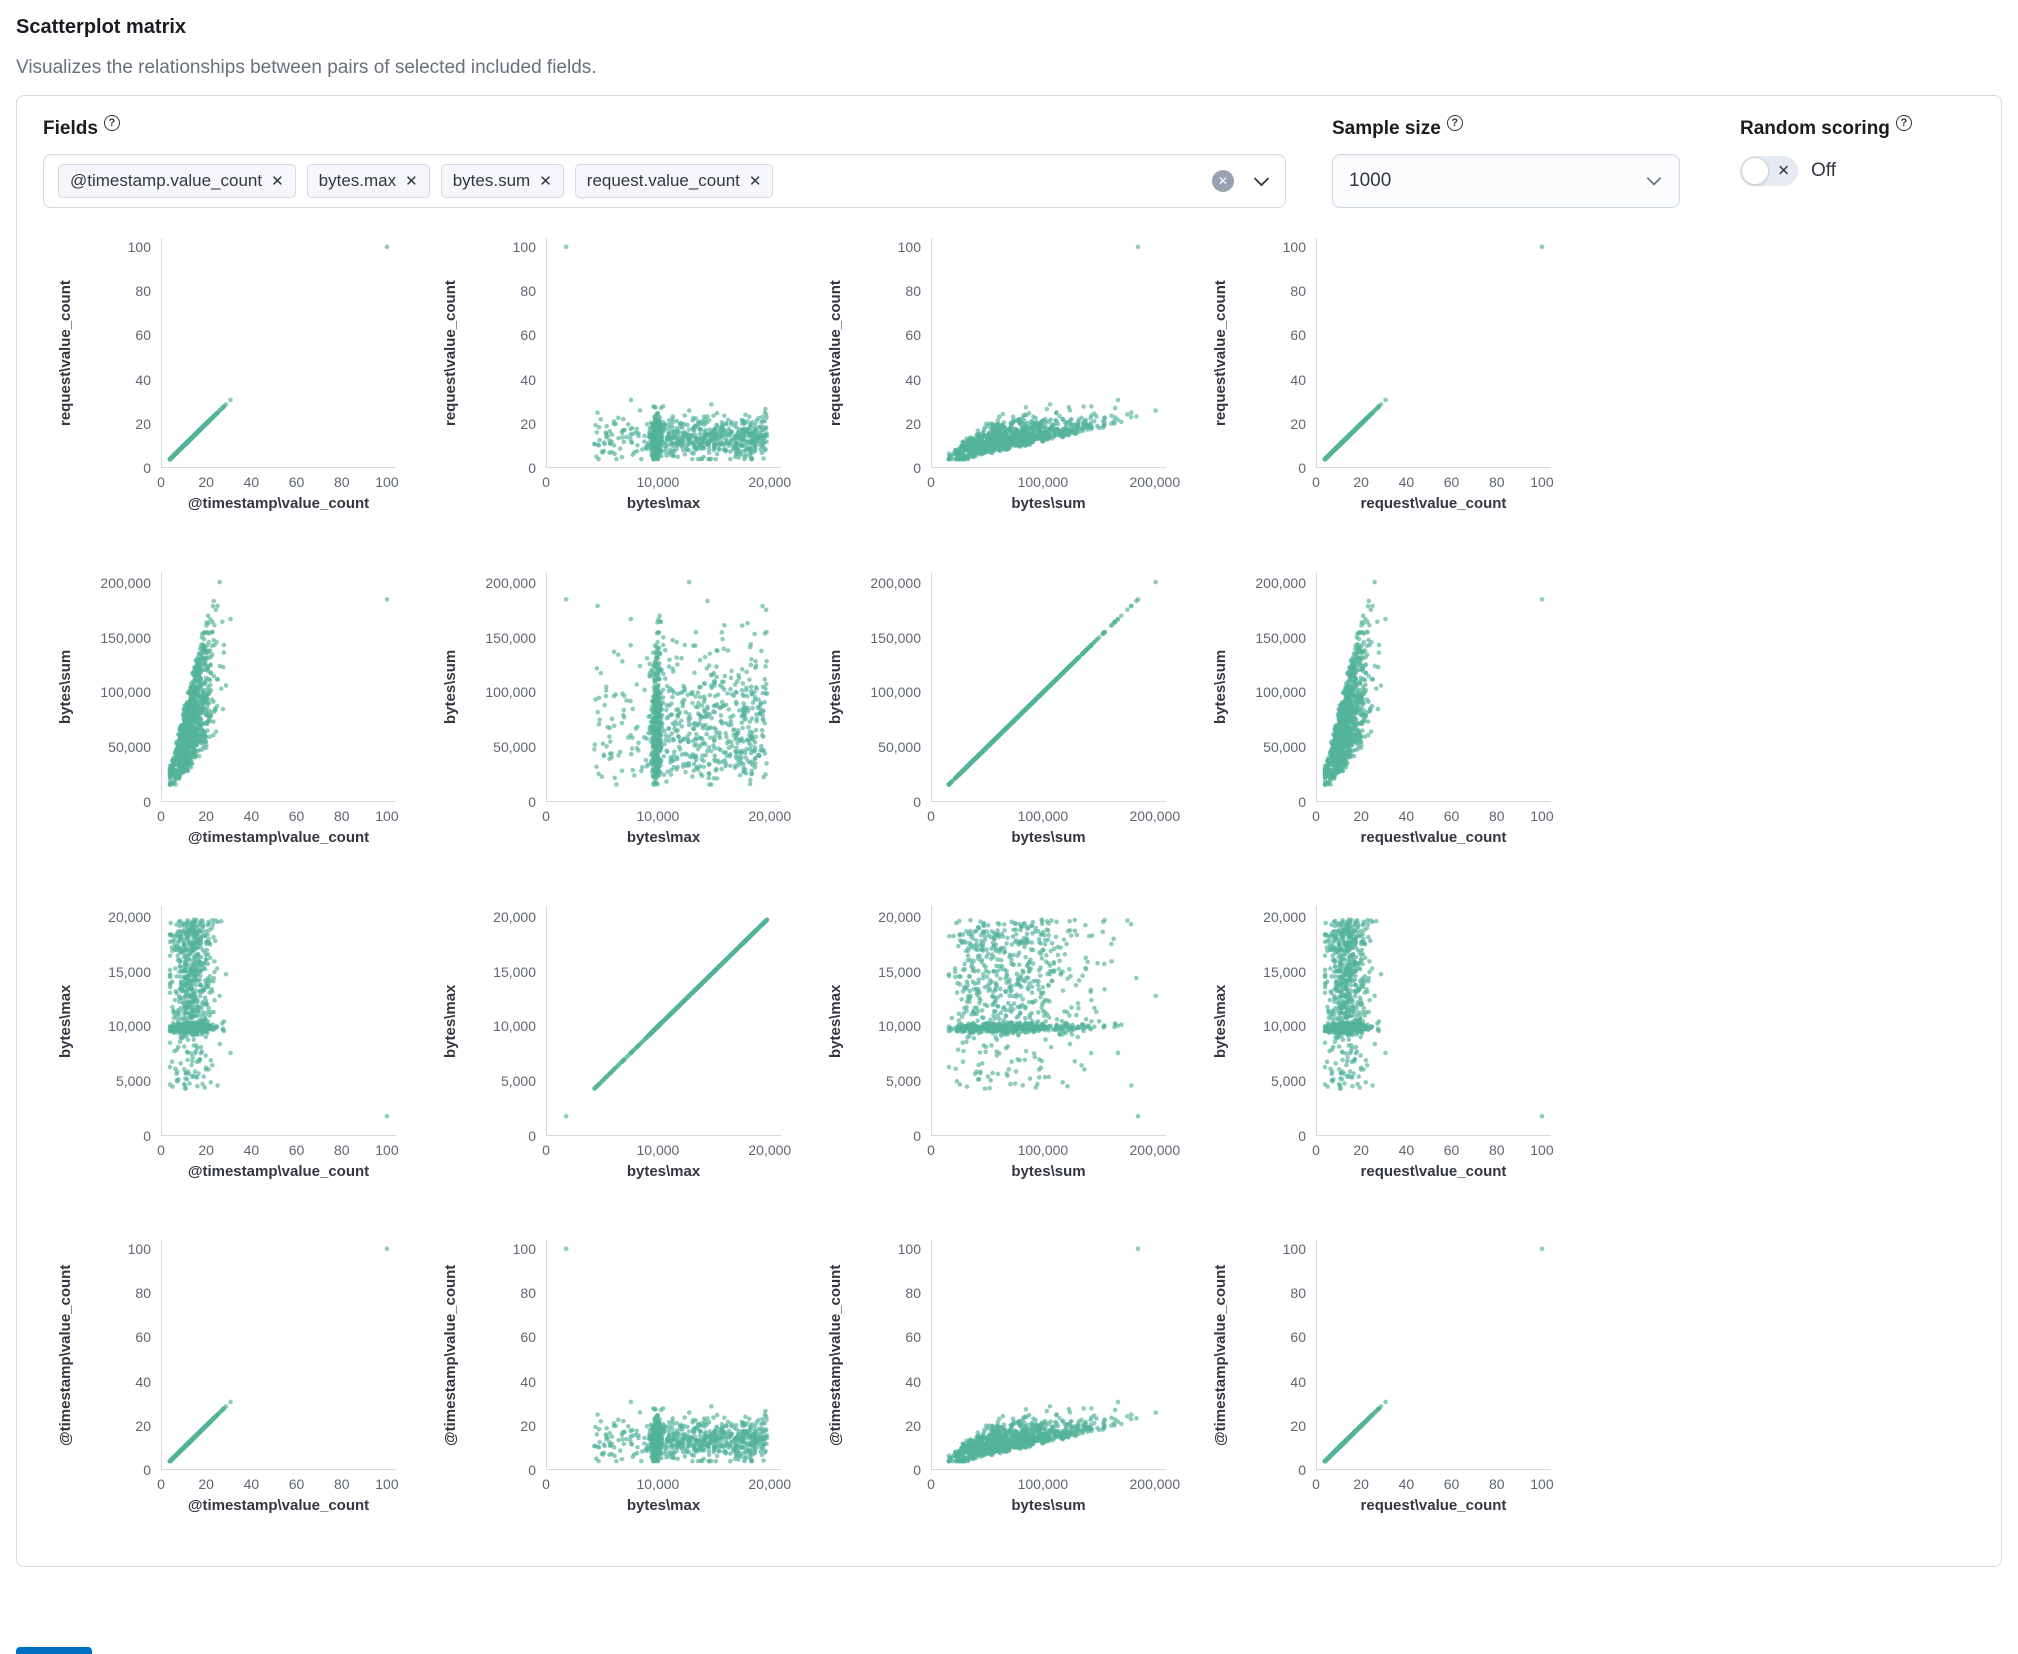 The width and height of the screenshot is (2018, 1654). I want to click on partially-visible-button, so click(54, 1650).